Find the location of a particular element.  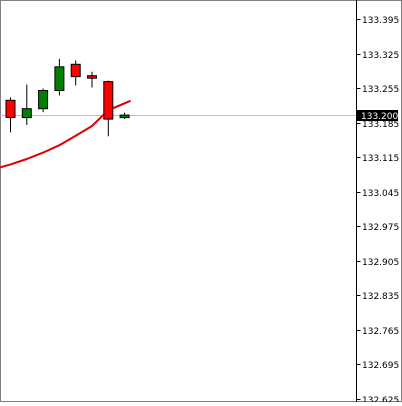

current-price-label: 133.200 is located at coordinates (379, 117).